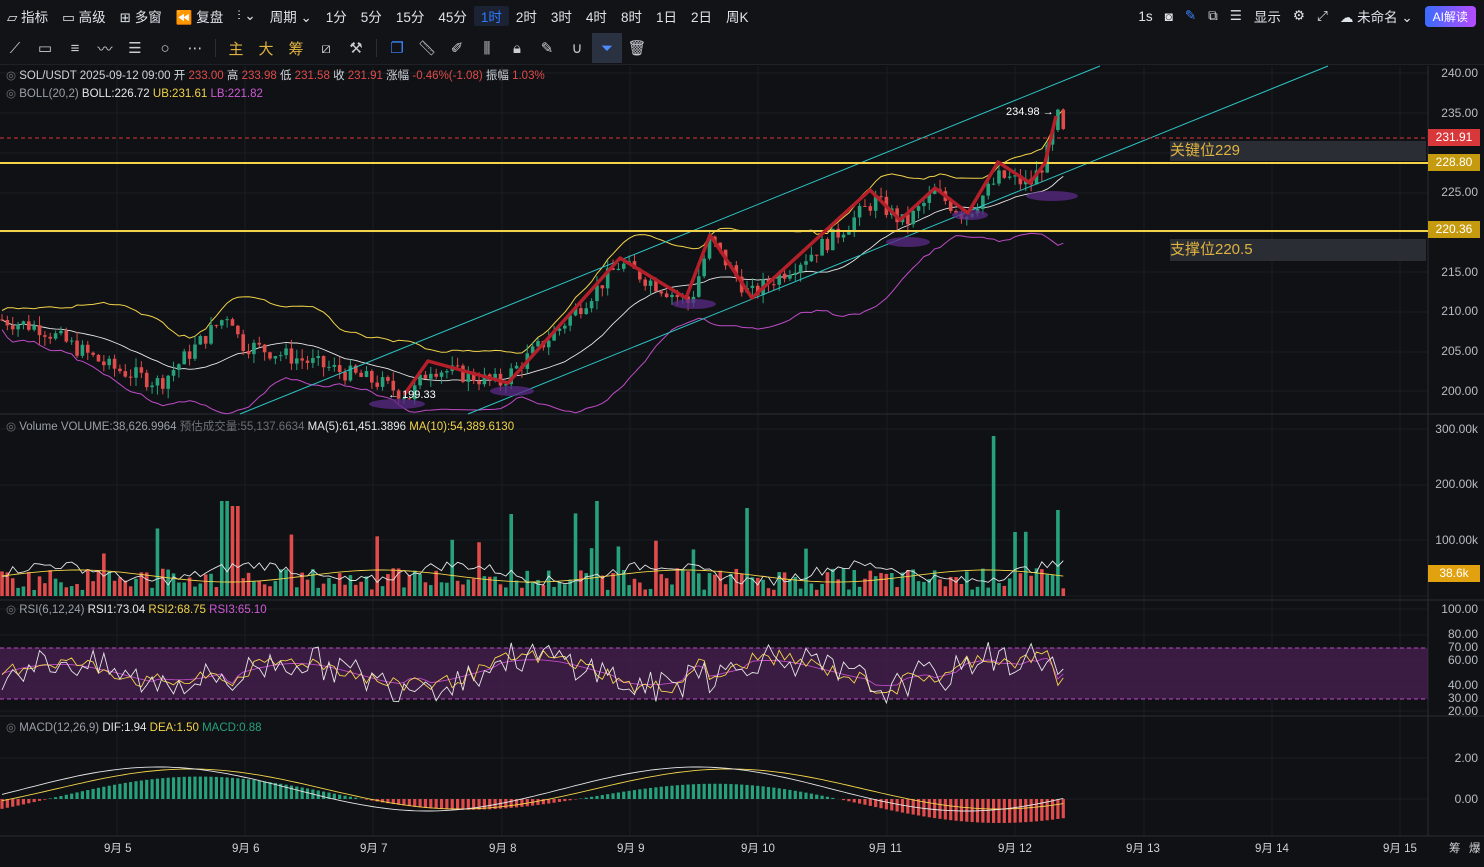 This screenshot has height=867, width=1484. Describe the element at coordinates (165, 48) in the screenshot. I see `ellipse-icon: ○` at that location.